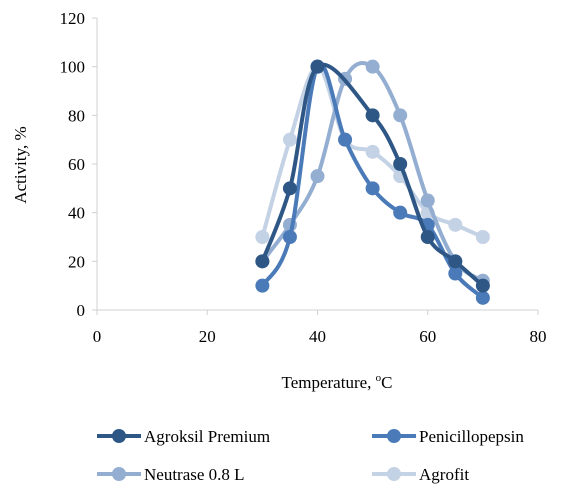  I want to click on legend-label: Neutrase 0.8 L, so click(194, 474).